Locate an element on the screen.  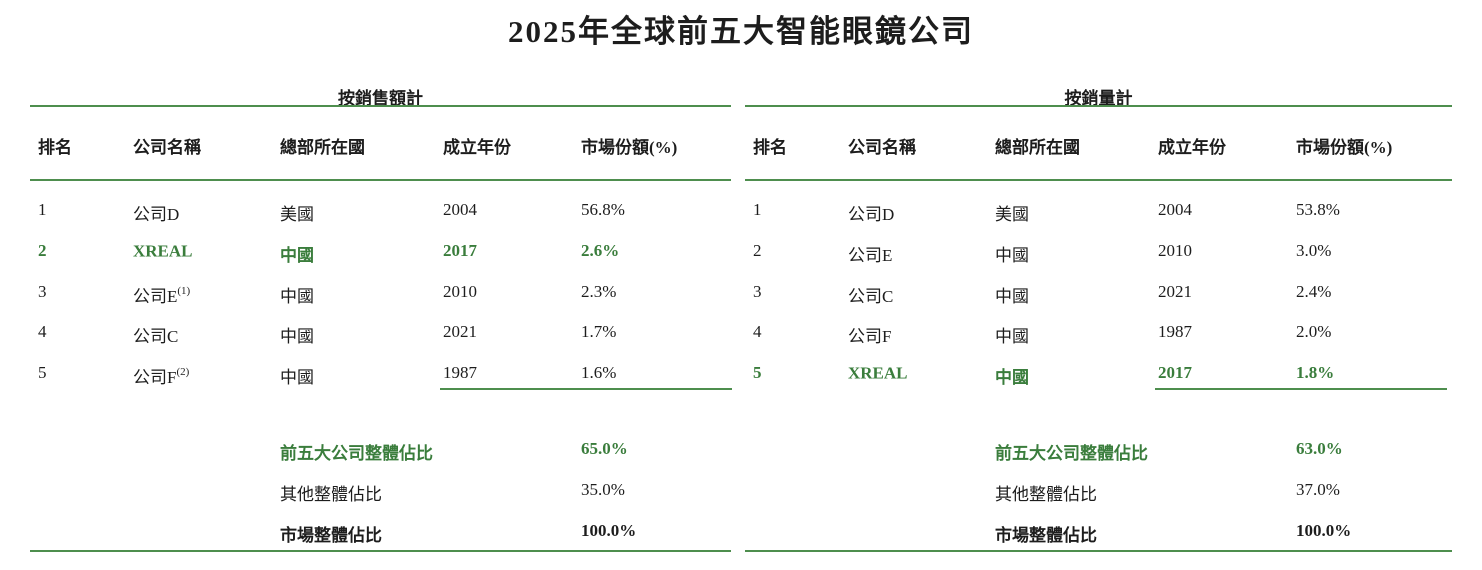
table-group-title: 按銷量計 is located at coordinates (1098, 98).